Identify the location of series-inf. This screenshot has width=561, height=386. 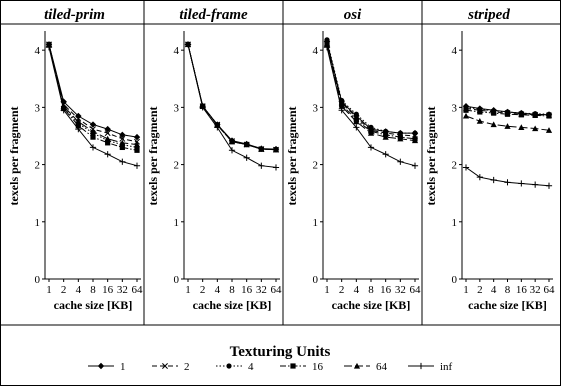
(93, 106).